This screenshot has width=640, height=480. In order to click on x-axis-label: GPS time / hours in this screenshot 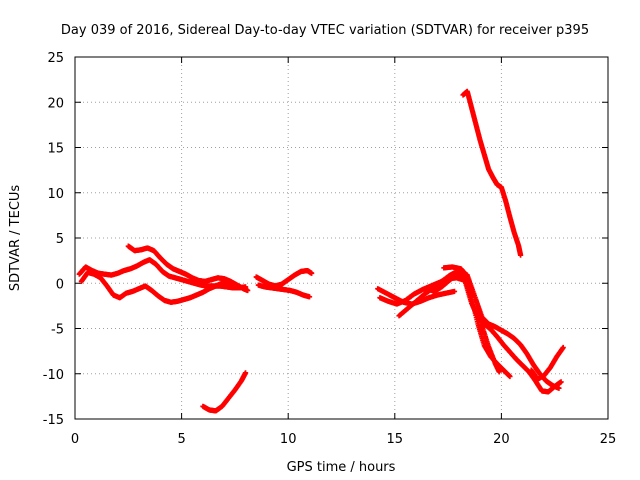, I will do `click(341, 467)`.